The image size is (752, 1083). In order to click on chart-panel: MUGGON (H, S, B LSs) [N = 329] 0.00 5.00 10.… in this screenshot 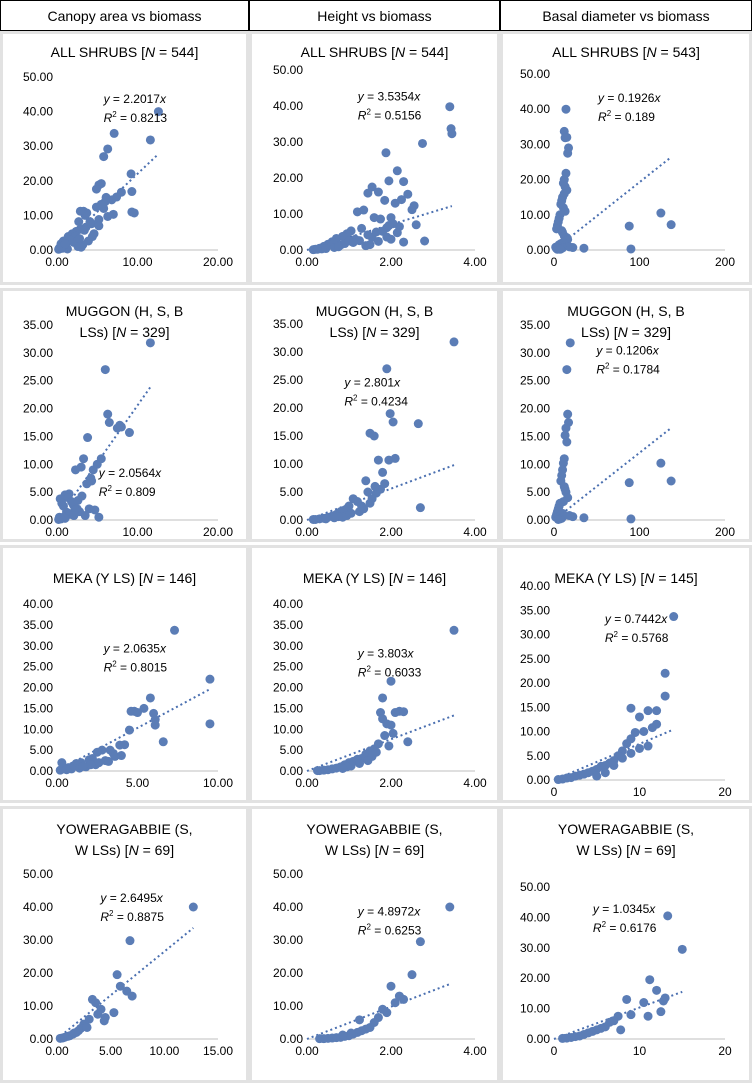, I will do `click(374, 415)`.